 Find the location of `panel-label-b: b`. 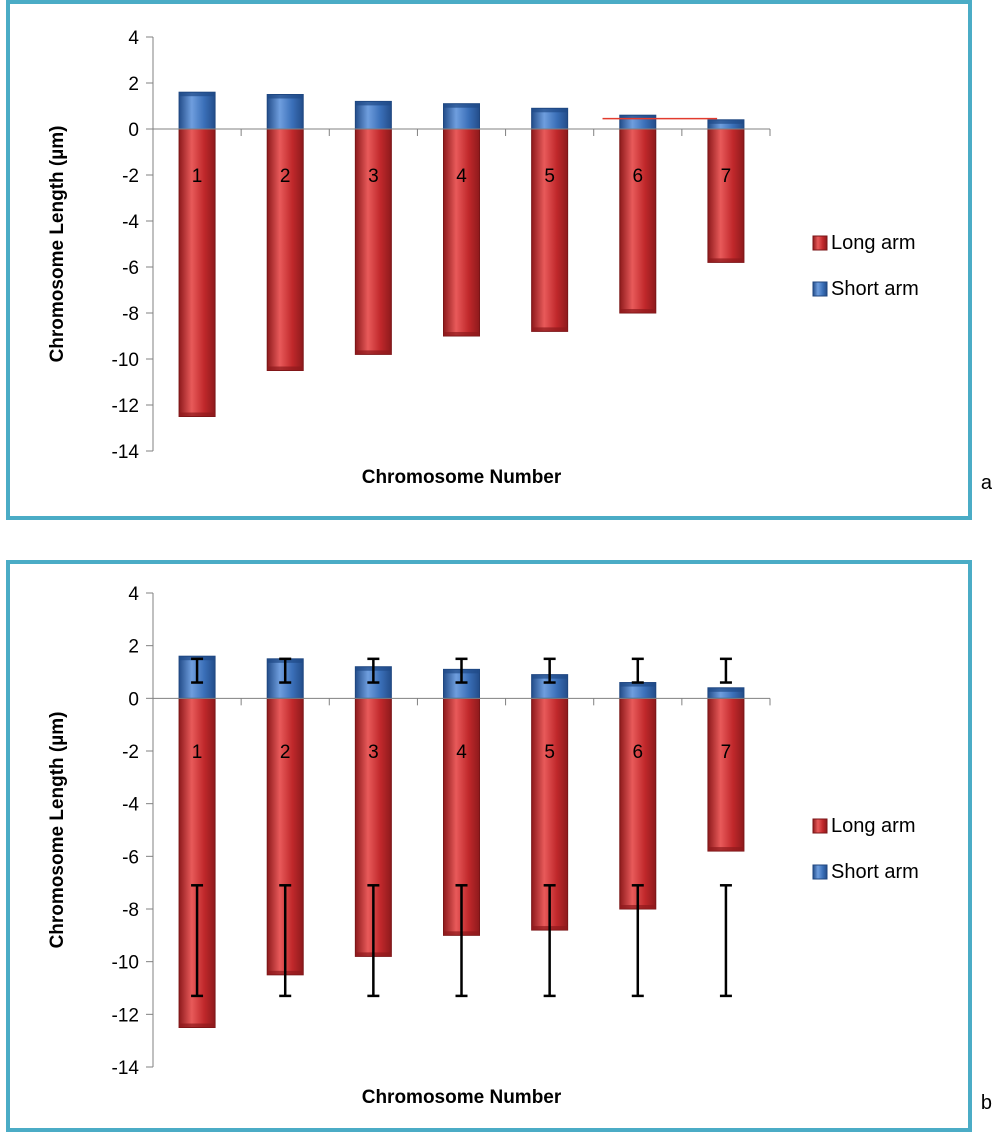

panel-label-b: b is located at coordinates (986, 1103).